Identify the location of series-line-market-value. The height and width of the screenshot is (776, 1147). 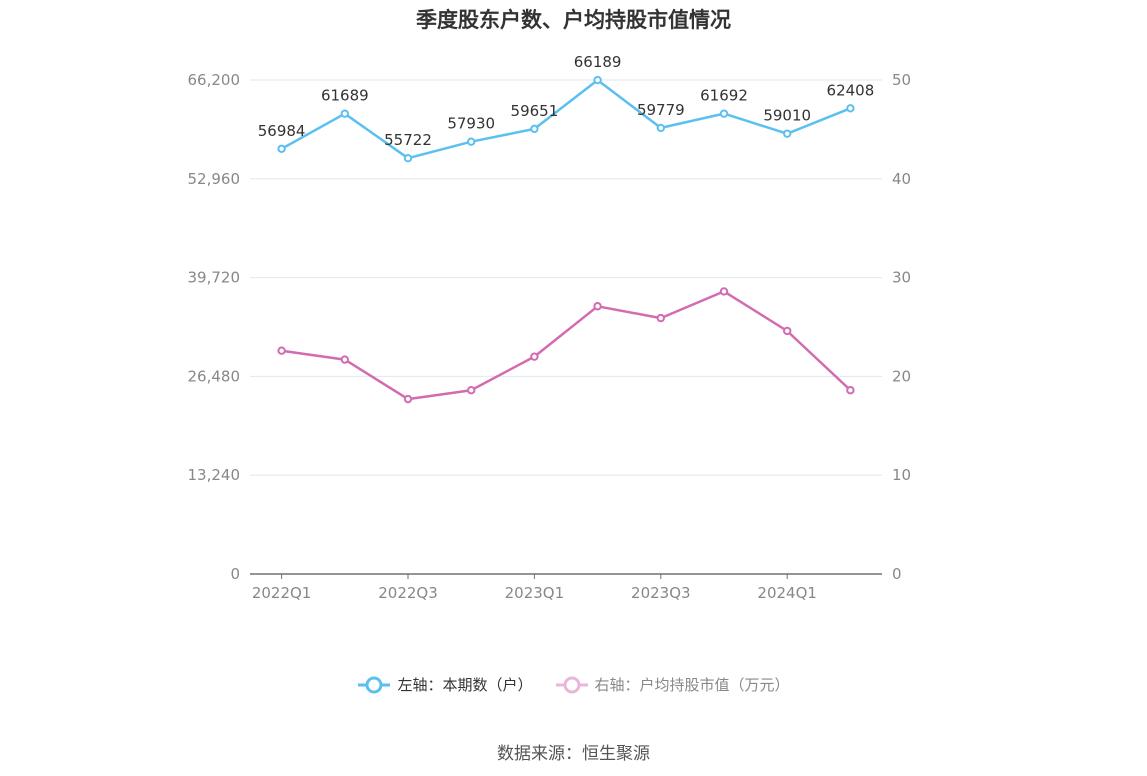
(566, 345).